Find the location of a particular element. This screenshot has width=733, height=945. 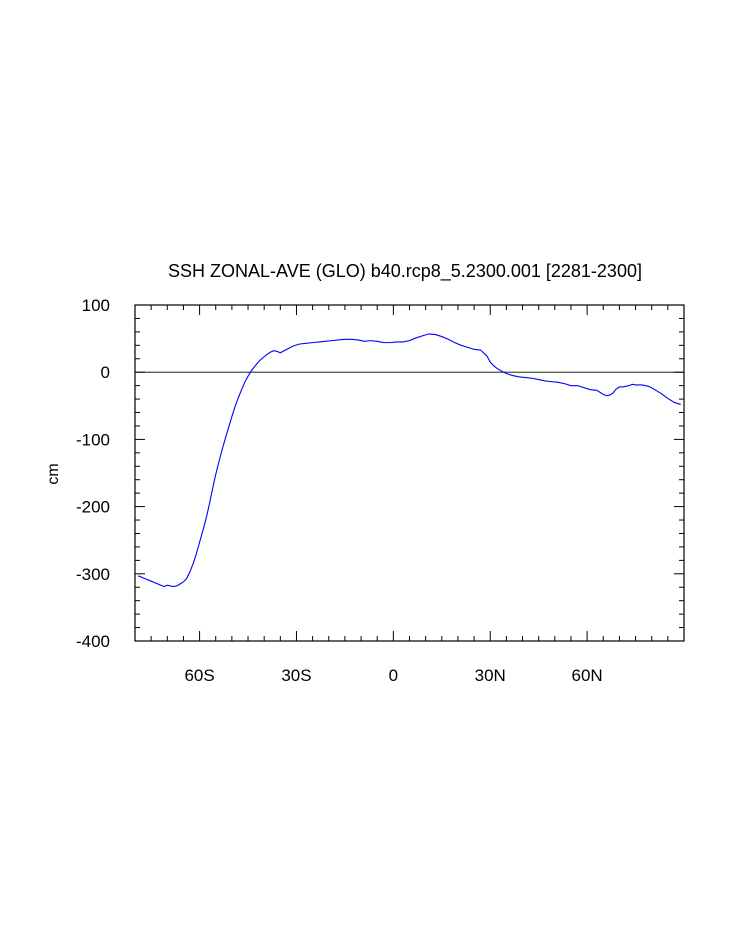

x-tick-label: 60N is located at coordinates (587, 675).